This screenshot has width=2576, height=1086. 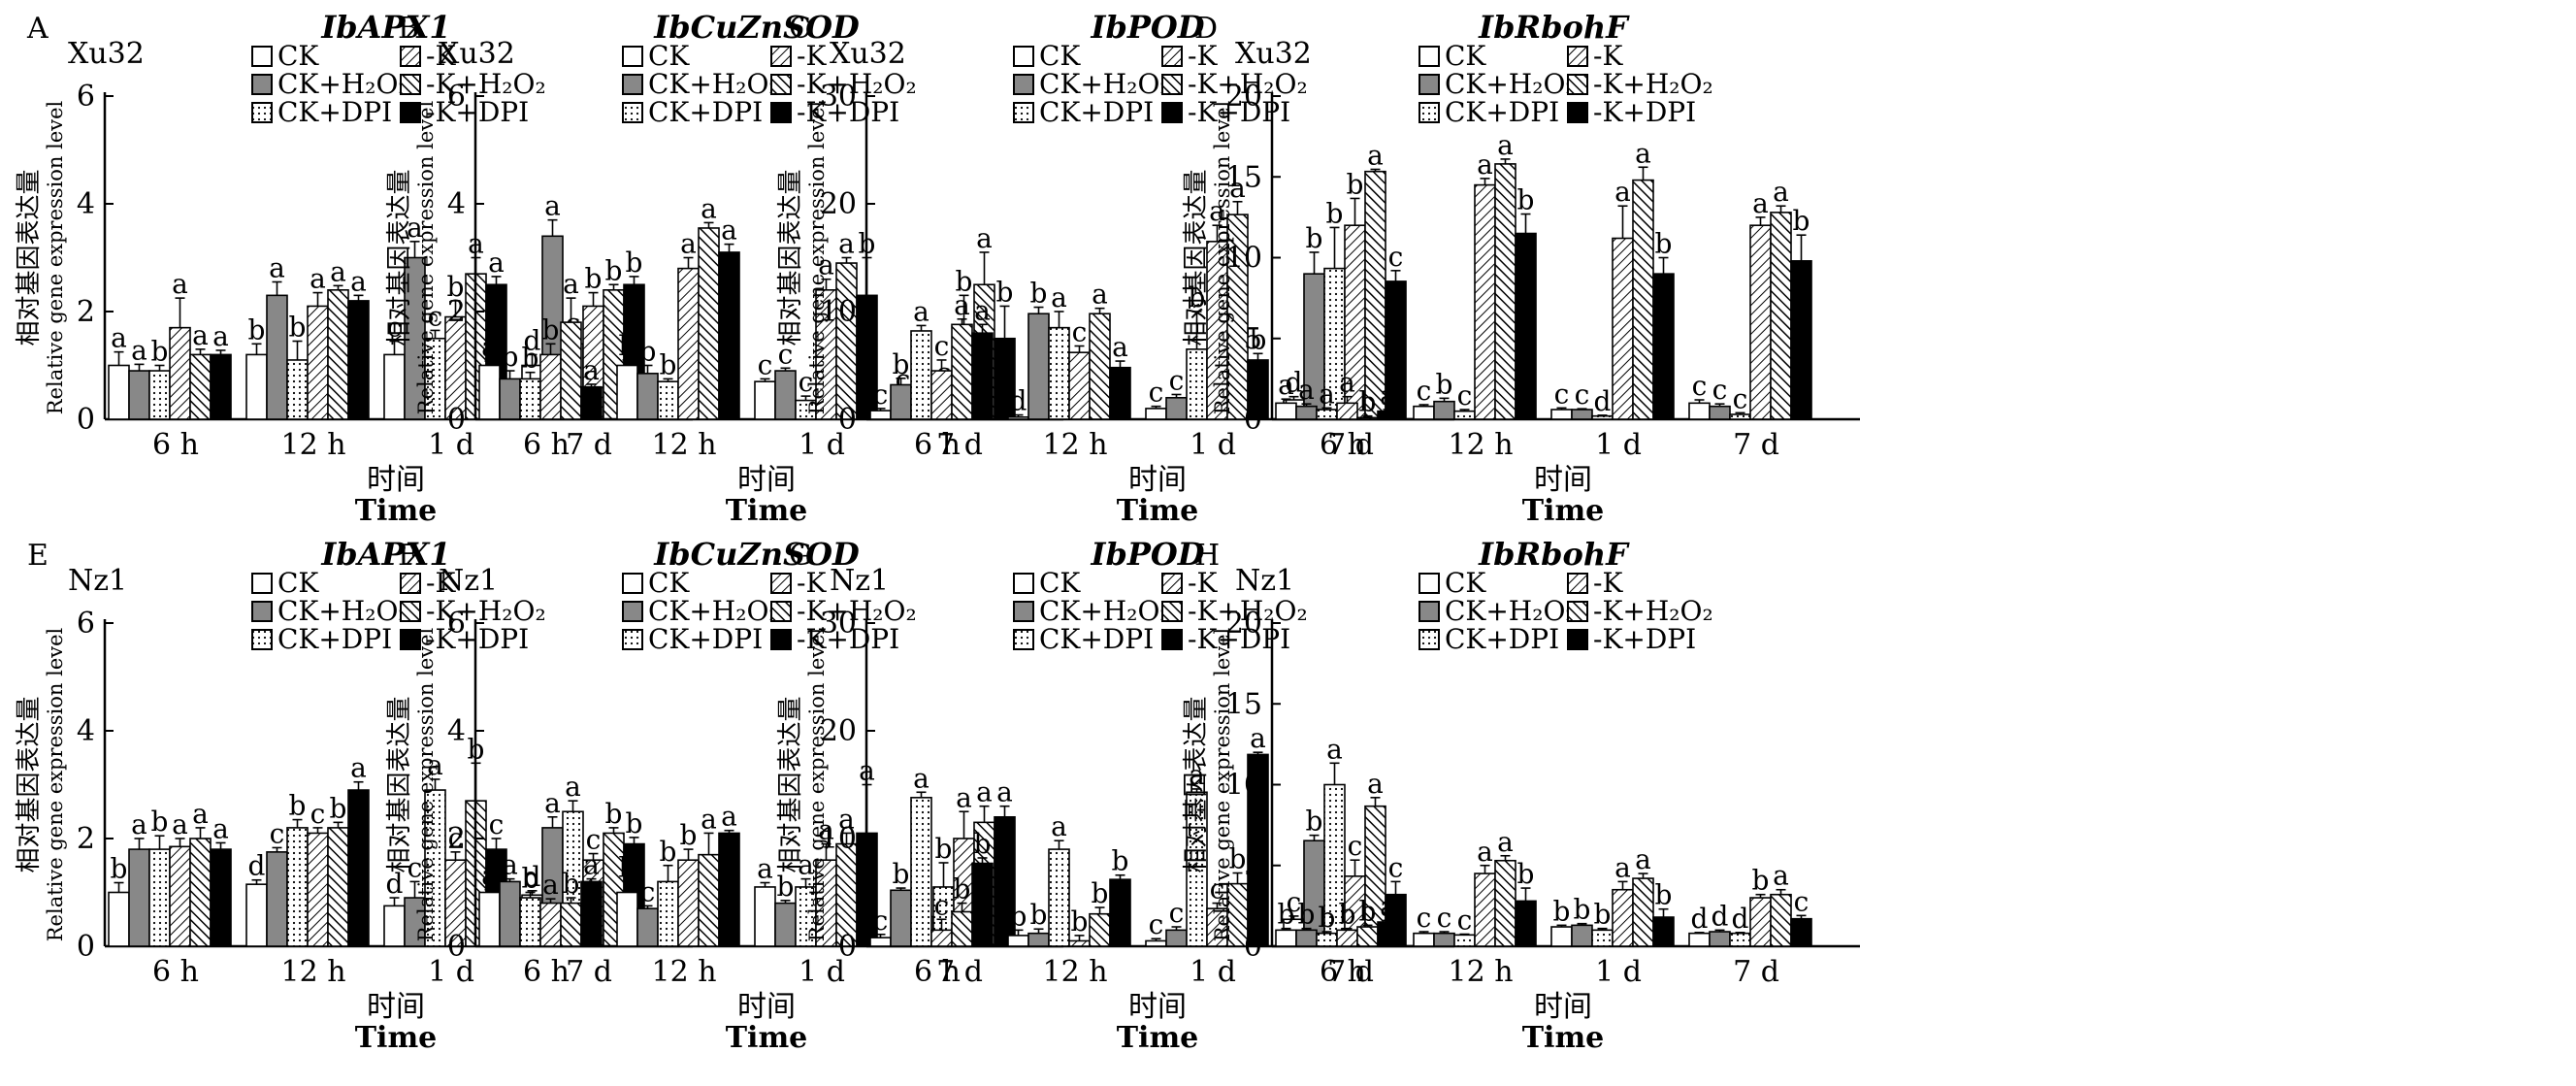 What do you see at coordinates (456, 97) in the screenshot?
I see `y-tick-label: 6` at bounding box center [456, 97].